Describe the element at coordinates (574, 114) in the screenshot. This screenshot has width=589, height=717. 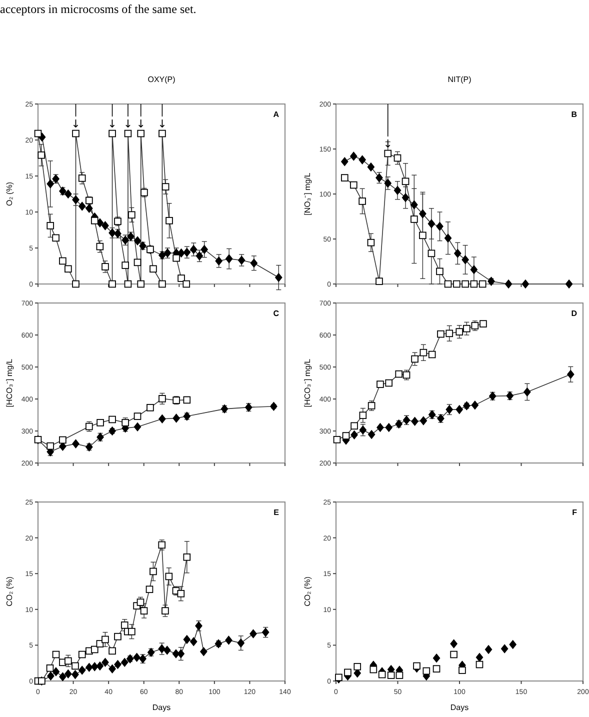
I see `annotation: B` at that location.